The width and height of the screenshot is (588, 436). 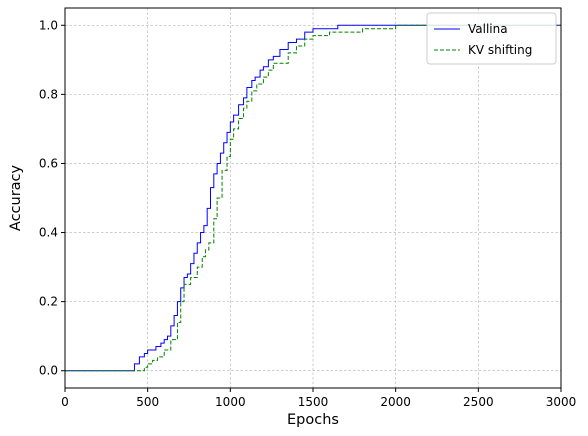 I want to click on legend-box, so click(x=491, y=38).